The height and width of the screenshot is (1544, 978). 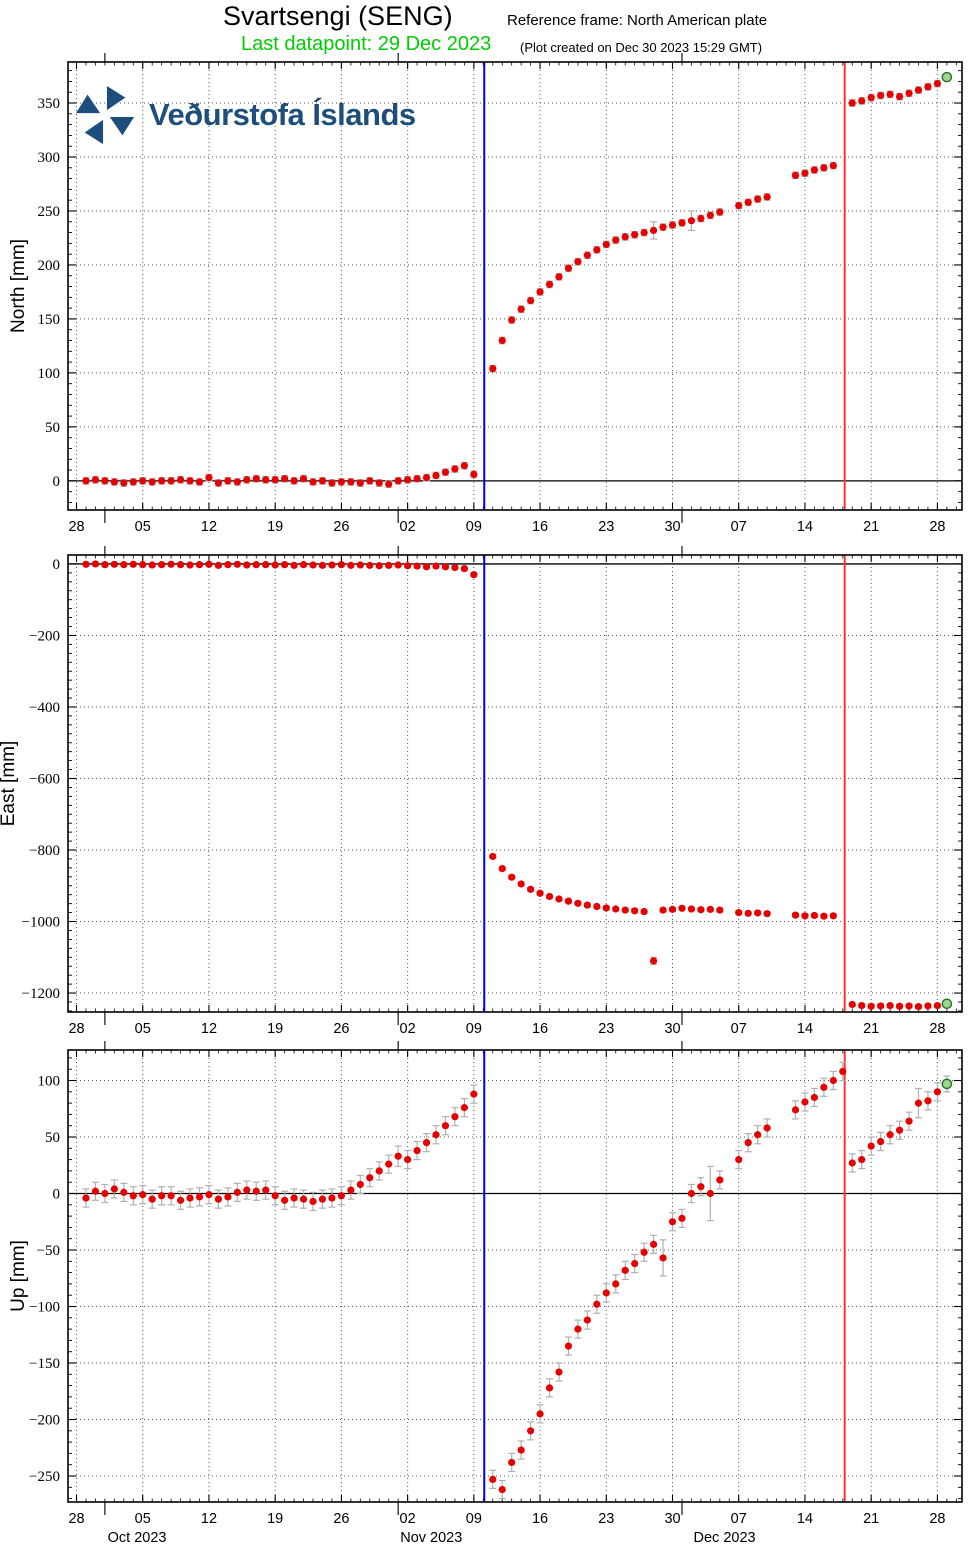 What do you see at coordinates (52, 1138) in the screenshot?
I see `svg-text: 50` at bounding box center [52, 1138].